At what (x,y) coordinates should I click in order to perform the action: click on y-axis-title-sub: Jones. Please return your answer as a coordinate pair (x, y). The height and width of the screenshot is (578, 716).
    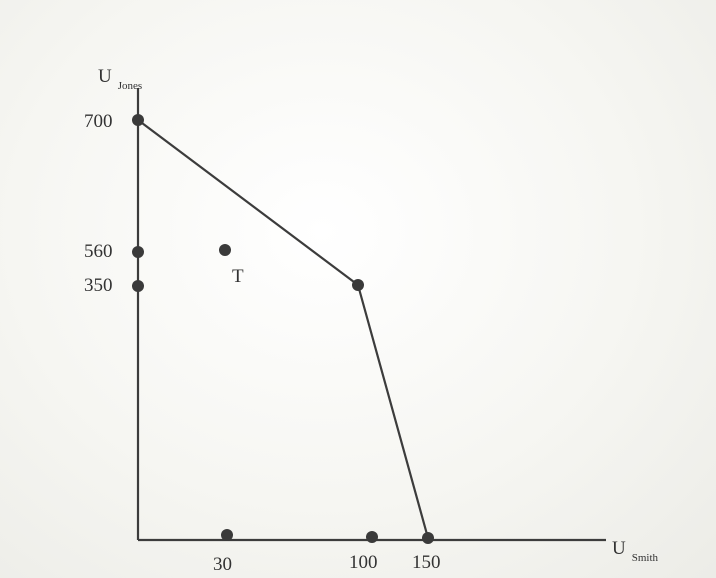
    Looking at the image, I should click on (130, 86).